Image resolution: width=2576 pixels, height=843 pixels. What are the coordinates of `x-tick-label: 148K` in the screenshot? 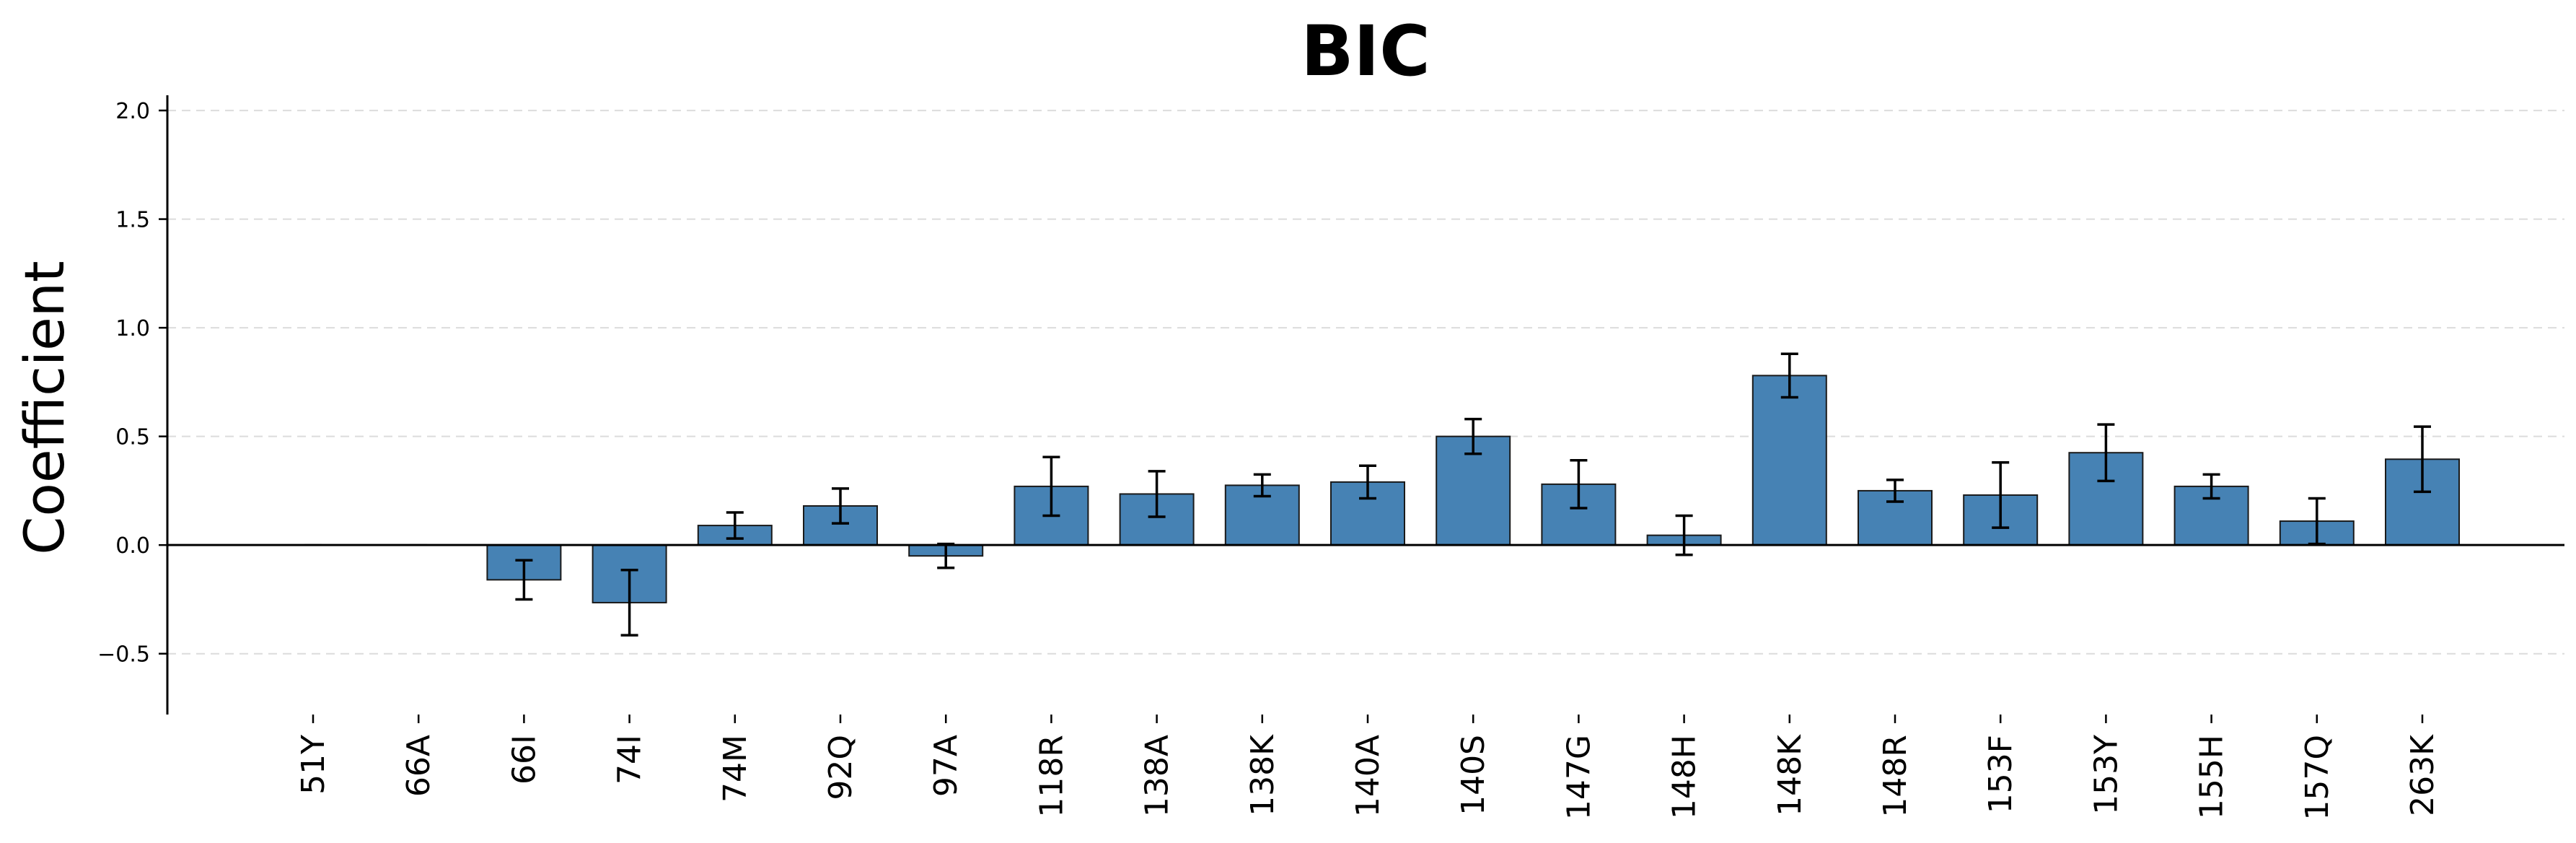 It's located at (1790, 775).